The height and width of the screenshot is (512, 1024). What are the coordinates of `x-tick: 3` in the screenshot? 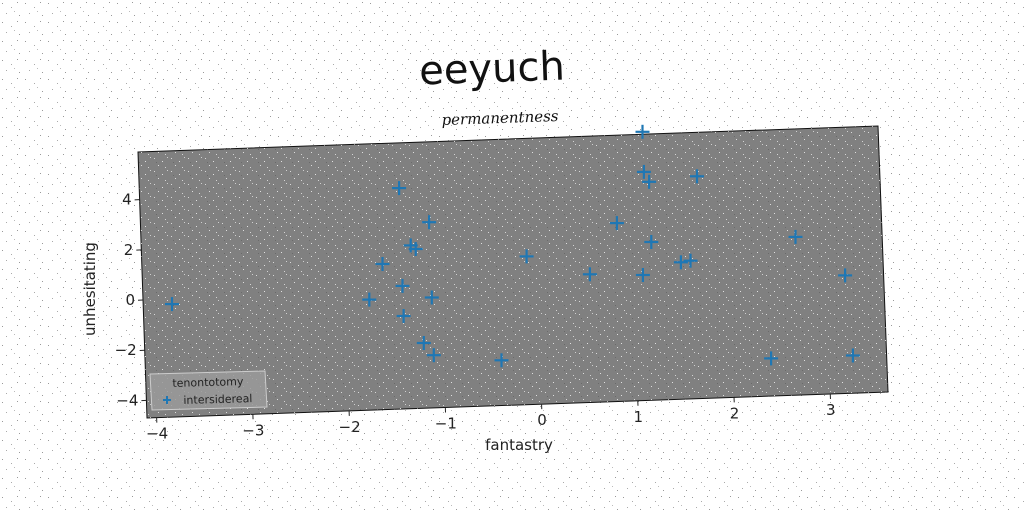 It's located at (831, 406).